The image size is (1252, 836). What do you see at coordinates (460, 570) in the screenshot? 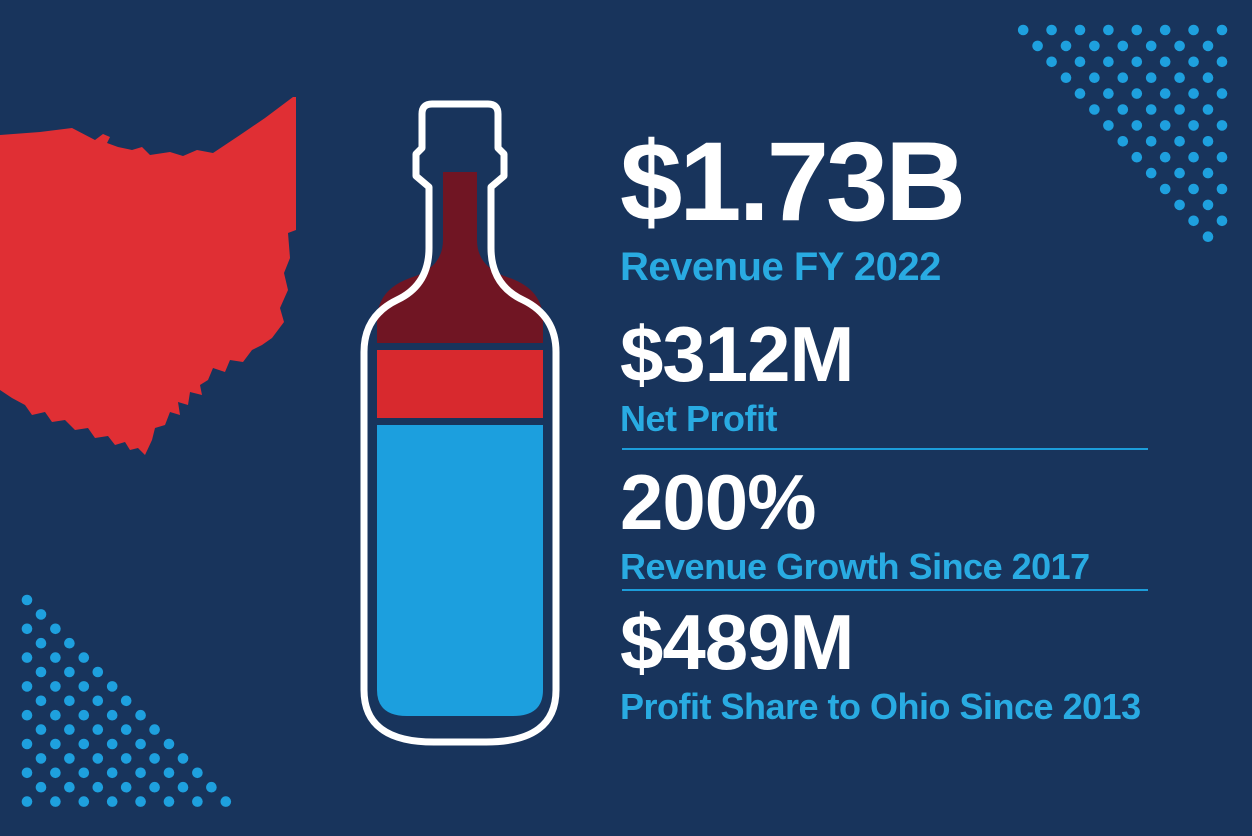
I see `bottle-fill-light-blue` at bounding box center [460, 570].